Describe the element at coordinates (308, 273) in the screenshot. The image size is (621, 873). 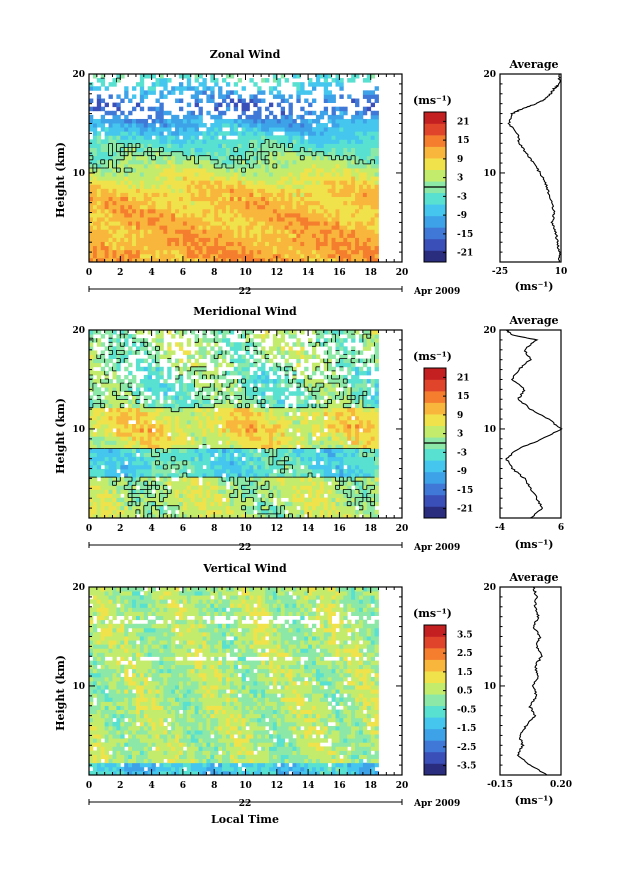
I see `x-tick-label: 14` at that location.